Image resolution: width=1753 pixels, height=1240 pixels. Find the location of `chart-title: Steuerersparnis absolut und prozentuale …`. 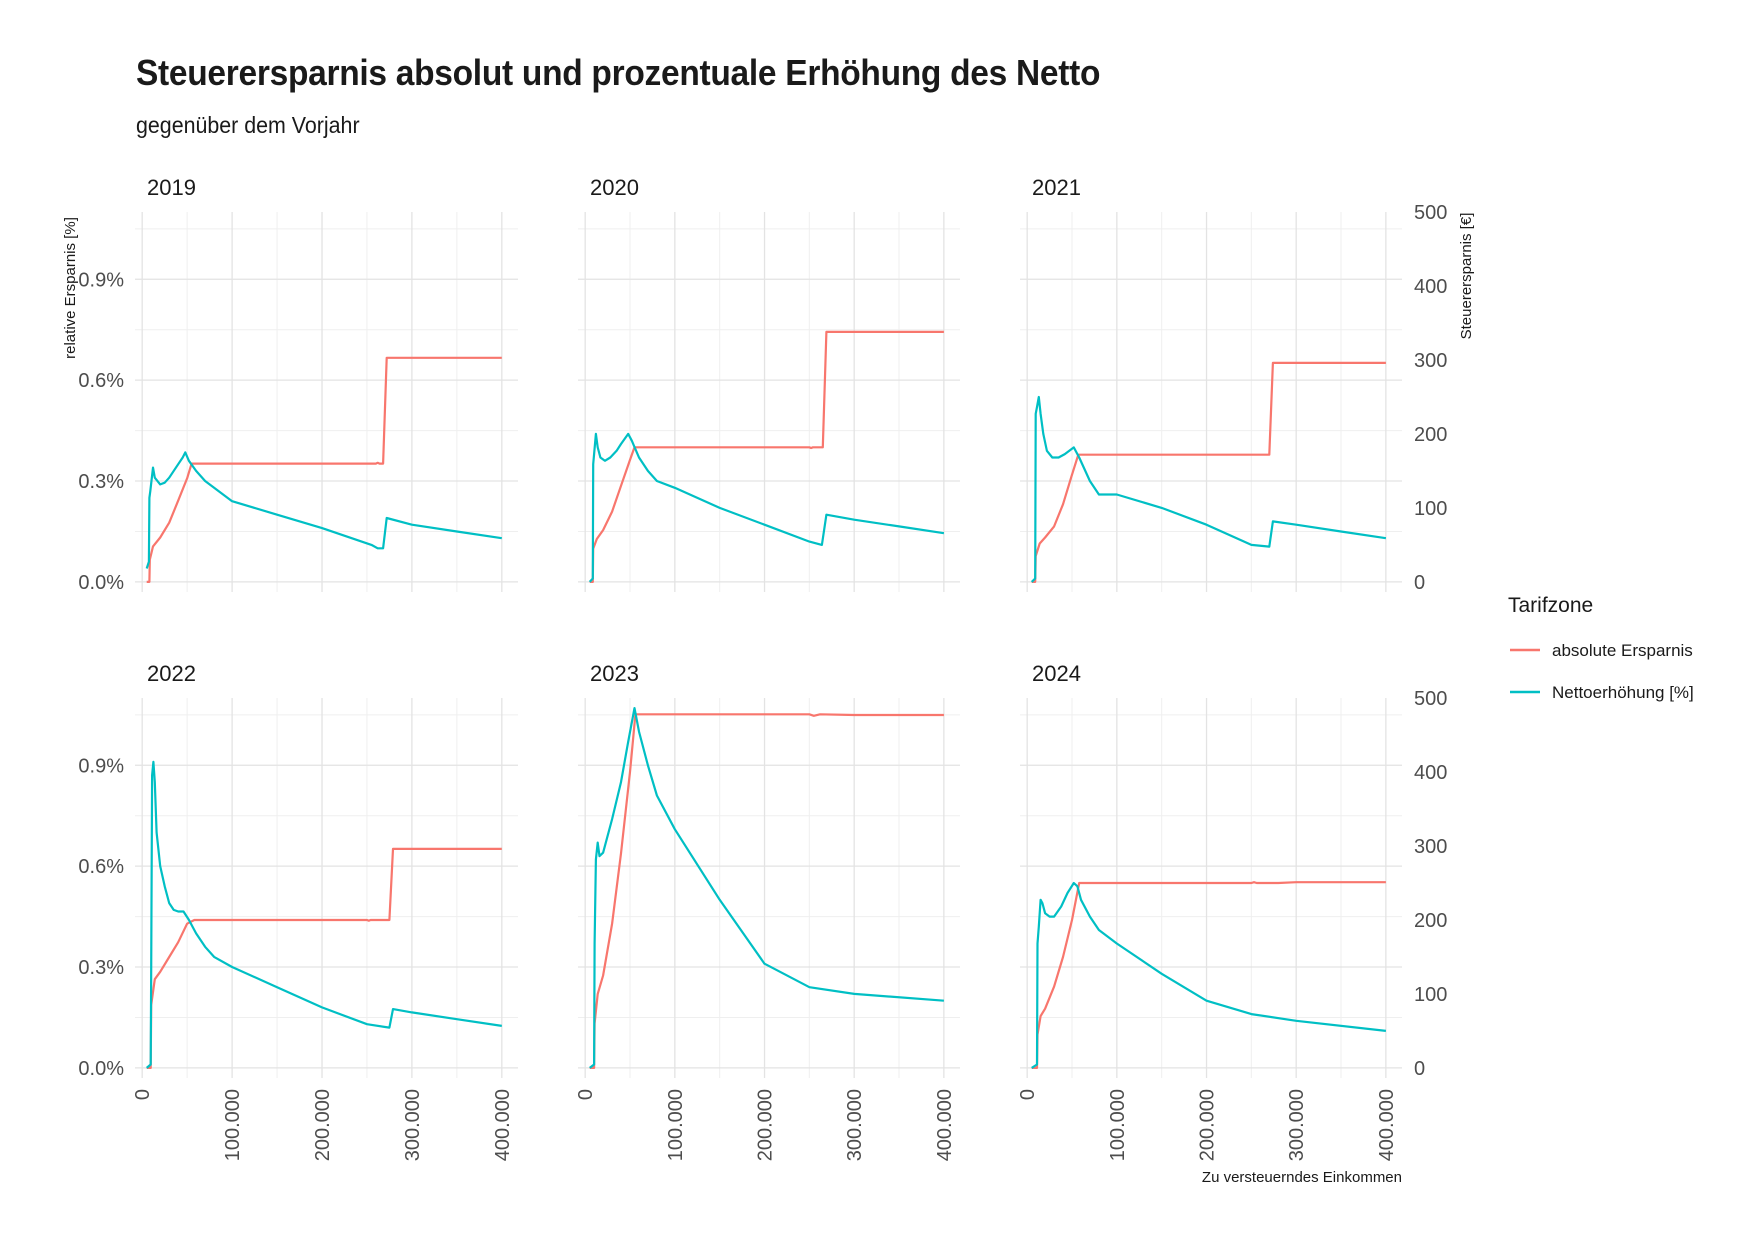

chart-title: Steuerersparnis absolut und prozentuale … is located at coordinates (618, 72).